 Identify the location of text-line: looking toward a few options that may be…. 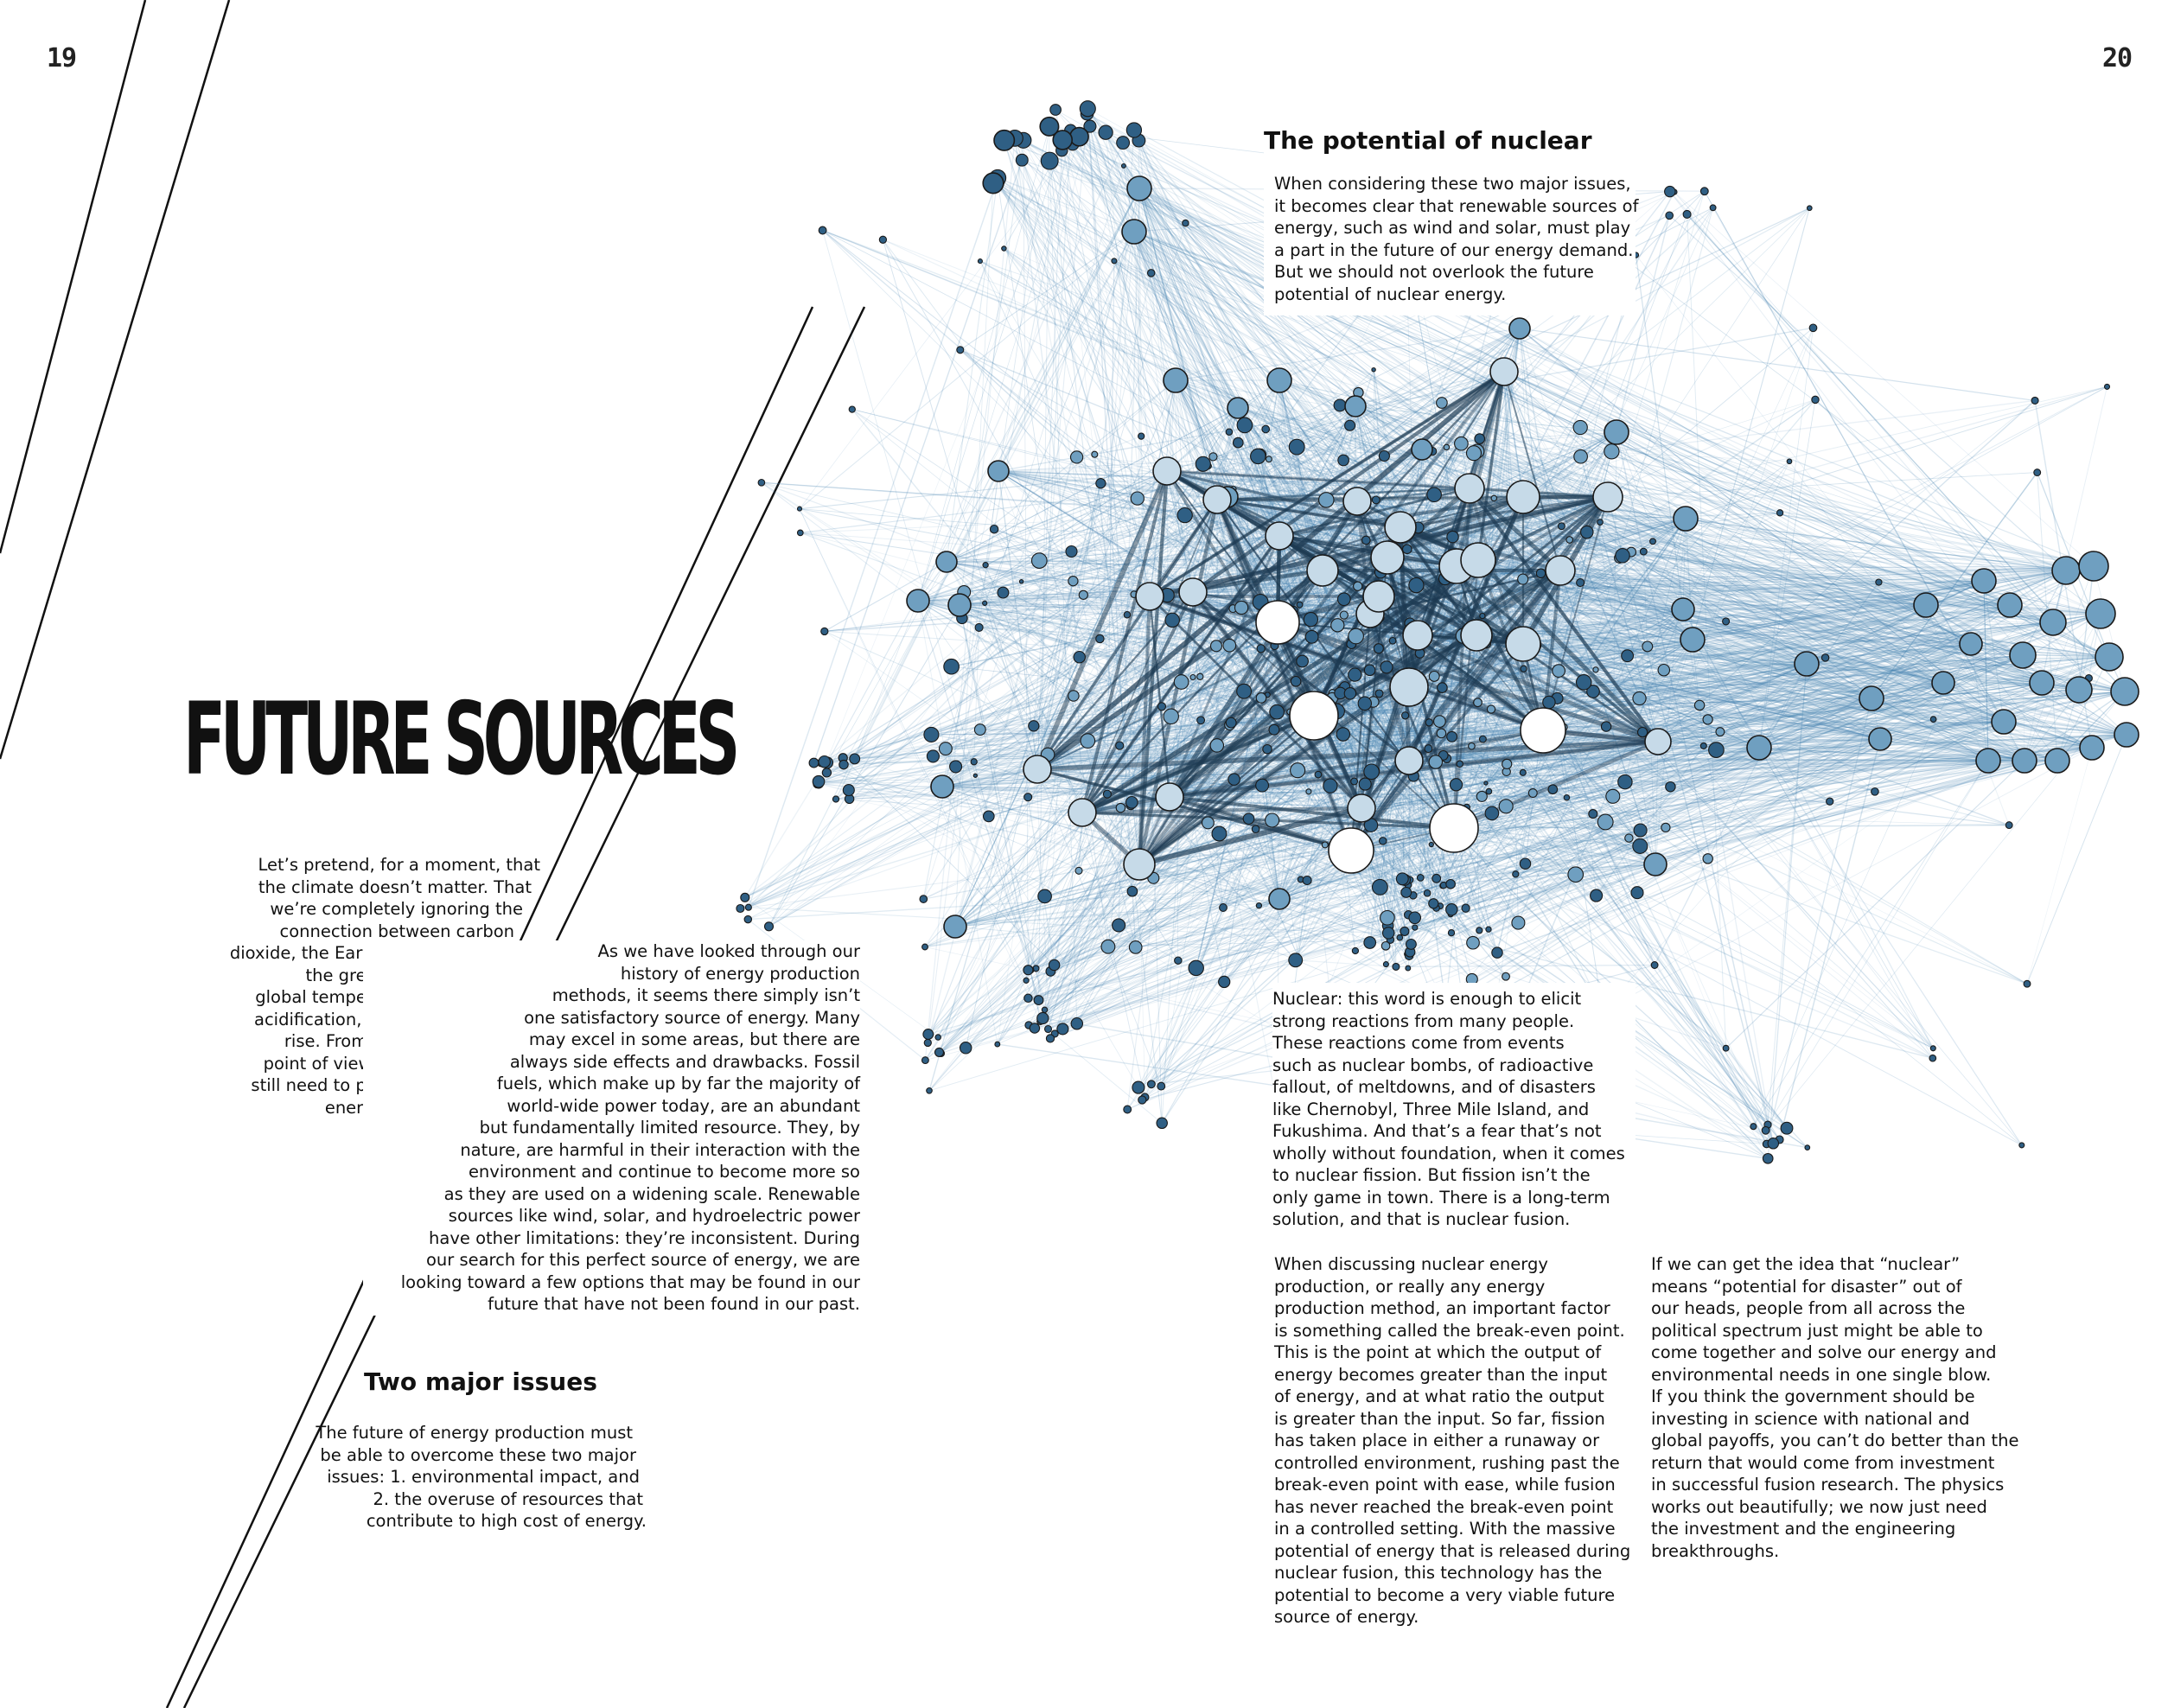
(611, 1282).